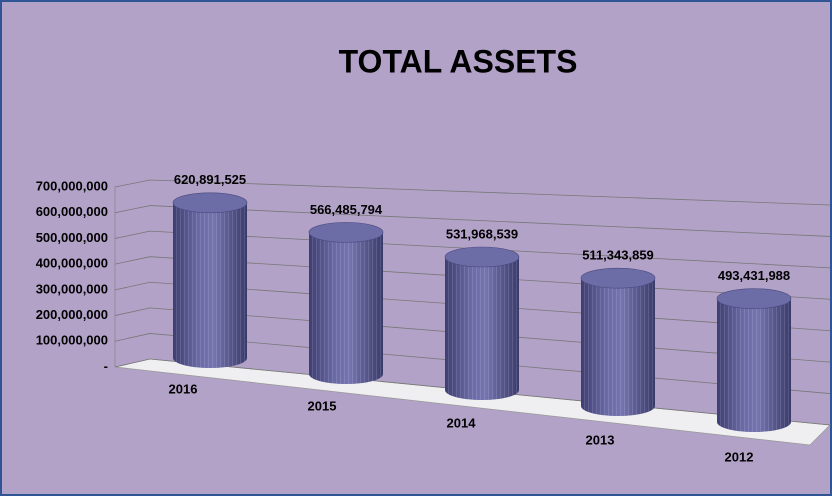 The image size is (832, 496). What do you see at coordinates (72, 185) in the screenshot?
I see `y-tick-label: 700,000,000` at bounding box center [72, 185].